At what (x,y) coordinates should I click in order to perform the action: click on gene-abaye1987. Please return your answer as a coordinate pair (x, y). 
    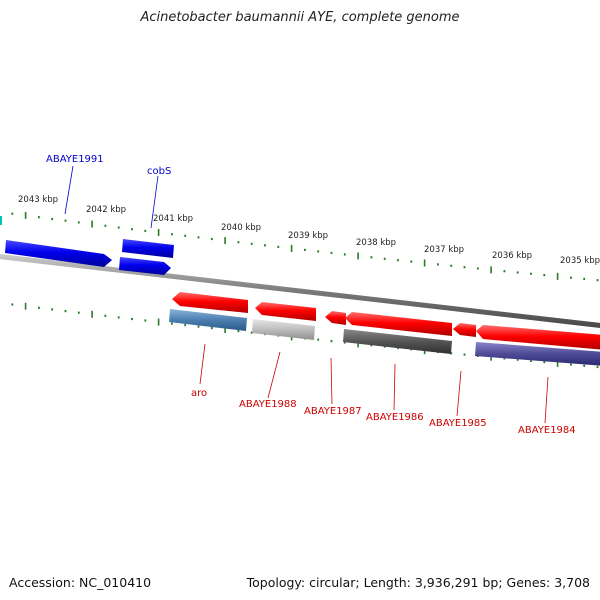
    Looking at the image, I should click on (335, 318).